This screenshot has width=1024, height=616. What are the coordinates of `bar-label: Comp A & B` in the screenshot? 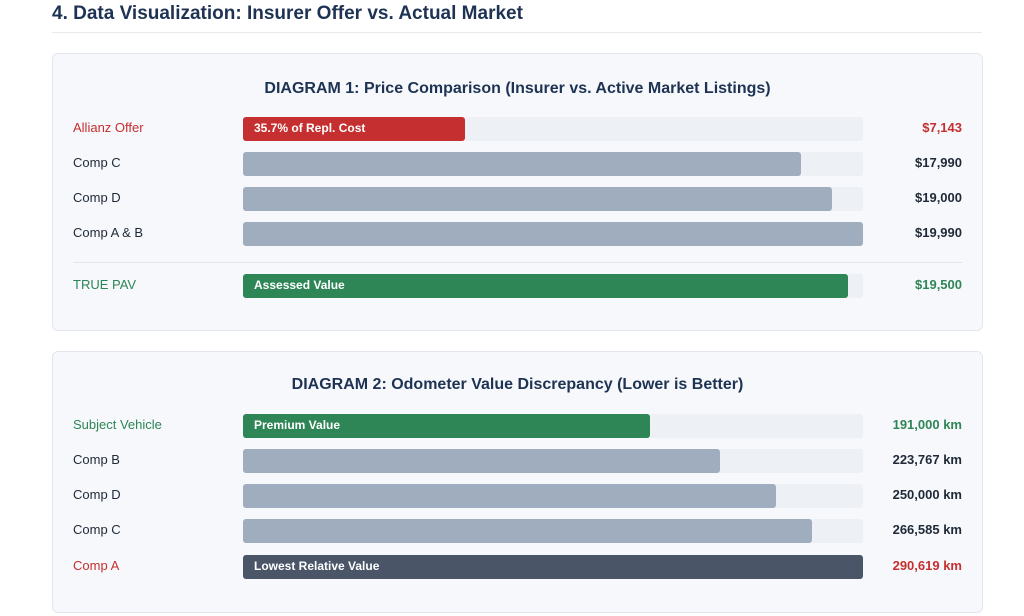 It's located at (108, 232).